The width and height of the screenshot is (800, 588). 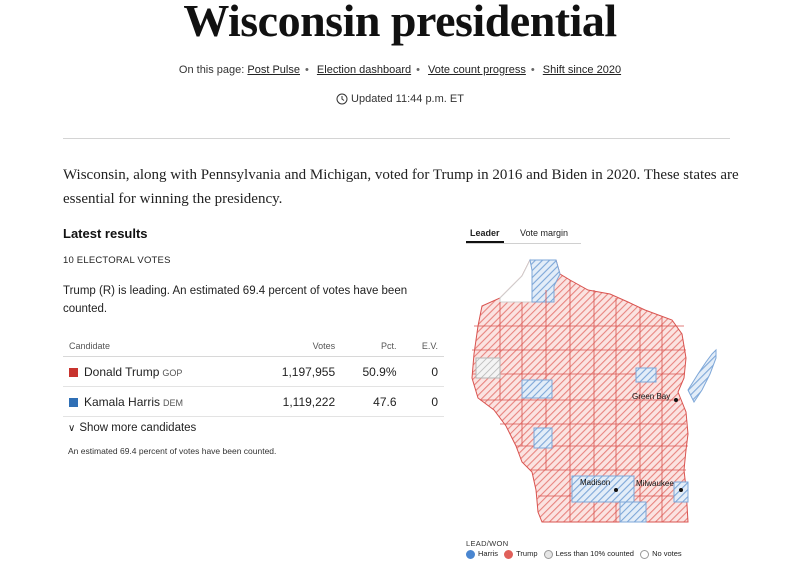 What do you see at coordinates (372, 401) in the screenshot?
I see `pct-cell: 47.6` at bounding box center [372, 401].